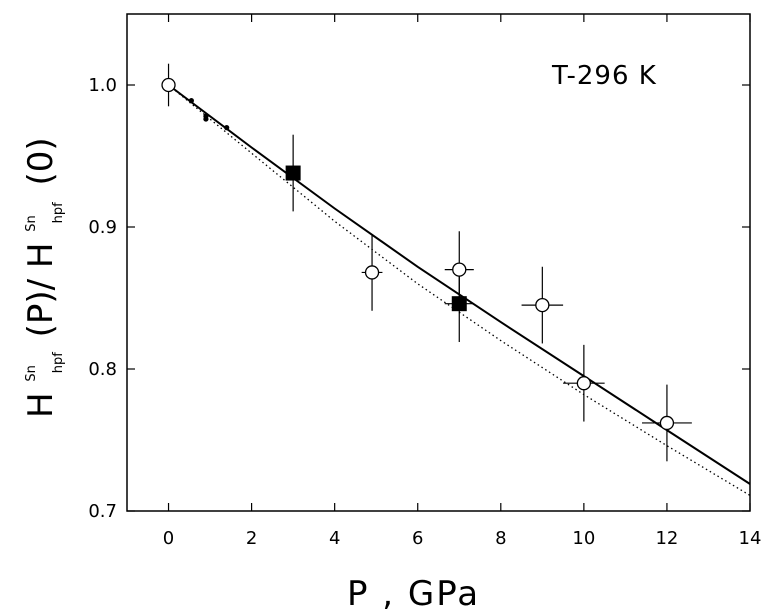 This screenshot has height=613, width=768. I want to click on x-tick-label: 6, so click(417, 538).